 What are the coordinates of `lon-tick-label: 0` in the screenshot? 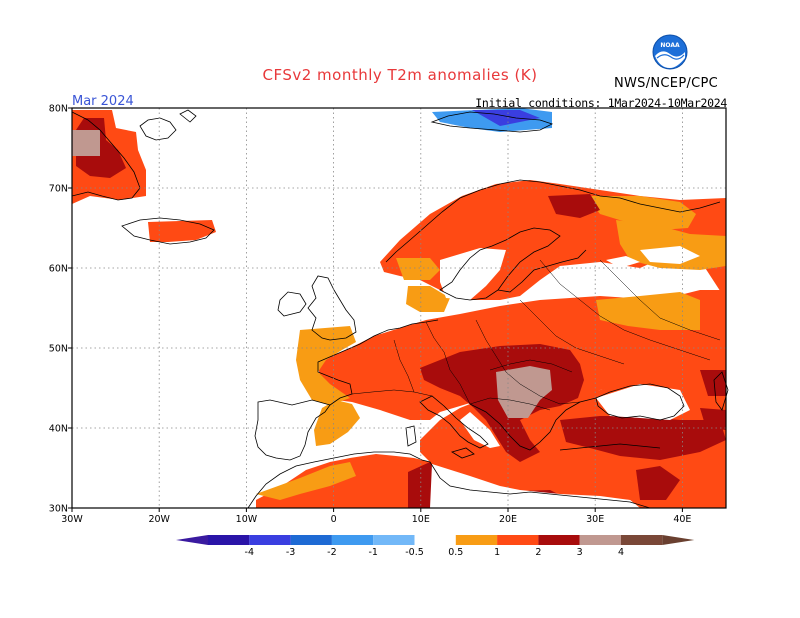 It's located at (334, 519).